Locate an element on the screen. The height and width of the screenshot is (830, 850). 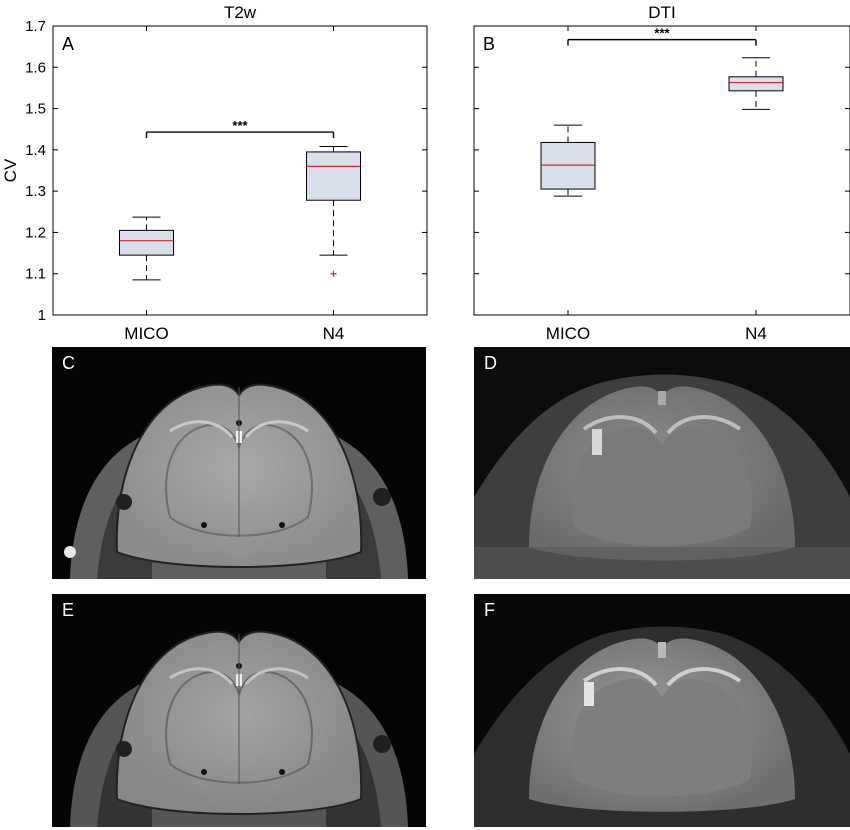
panel-label-e: E is located at coordinates (68, 610).